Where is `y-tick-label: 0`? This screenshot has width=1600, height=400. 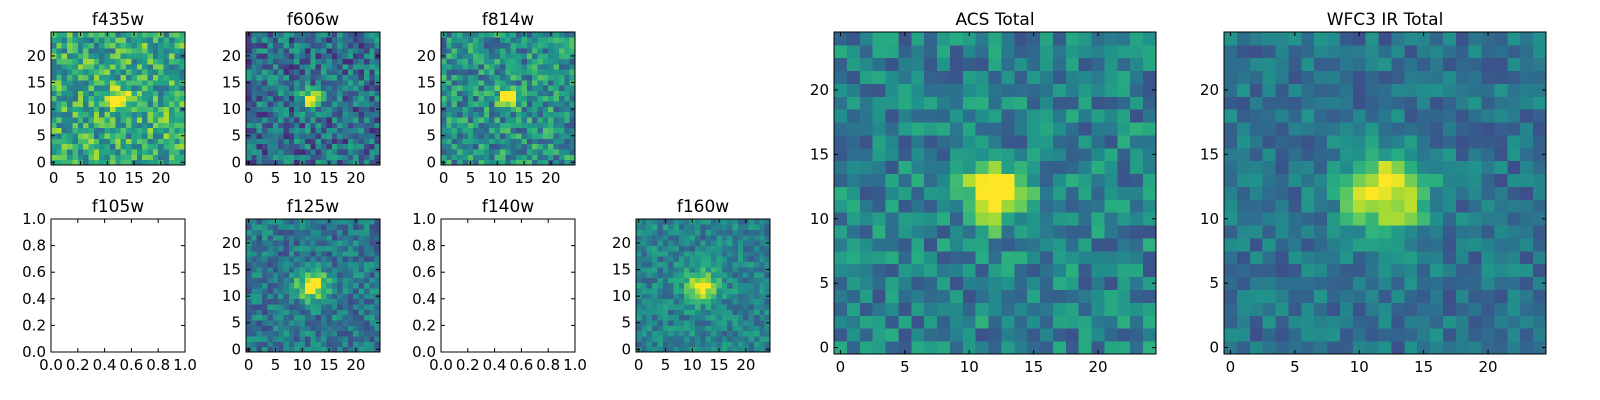
y-tick-label: 0 is located at coordinates (431, 162).